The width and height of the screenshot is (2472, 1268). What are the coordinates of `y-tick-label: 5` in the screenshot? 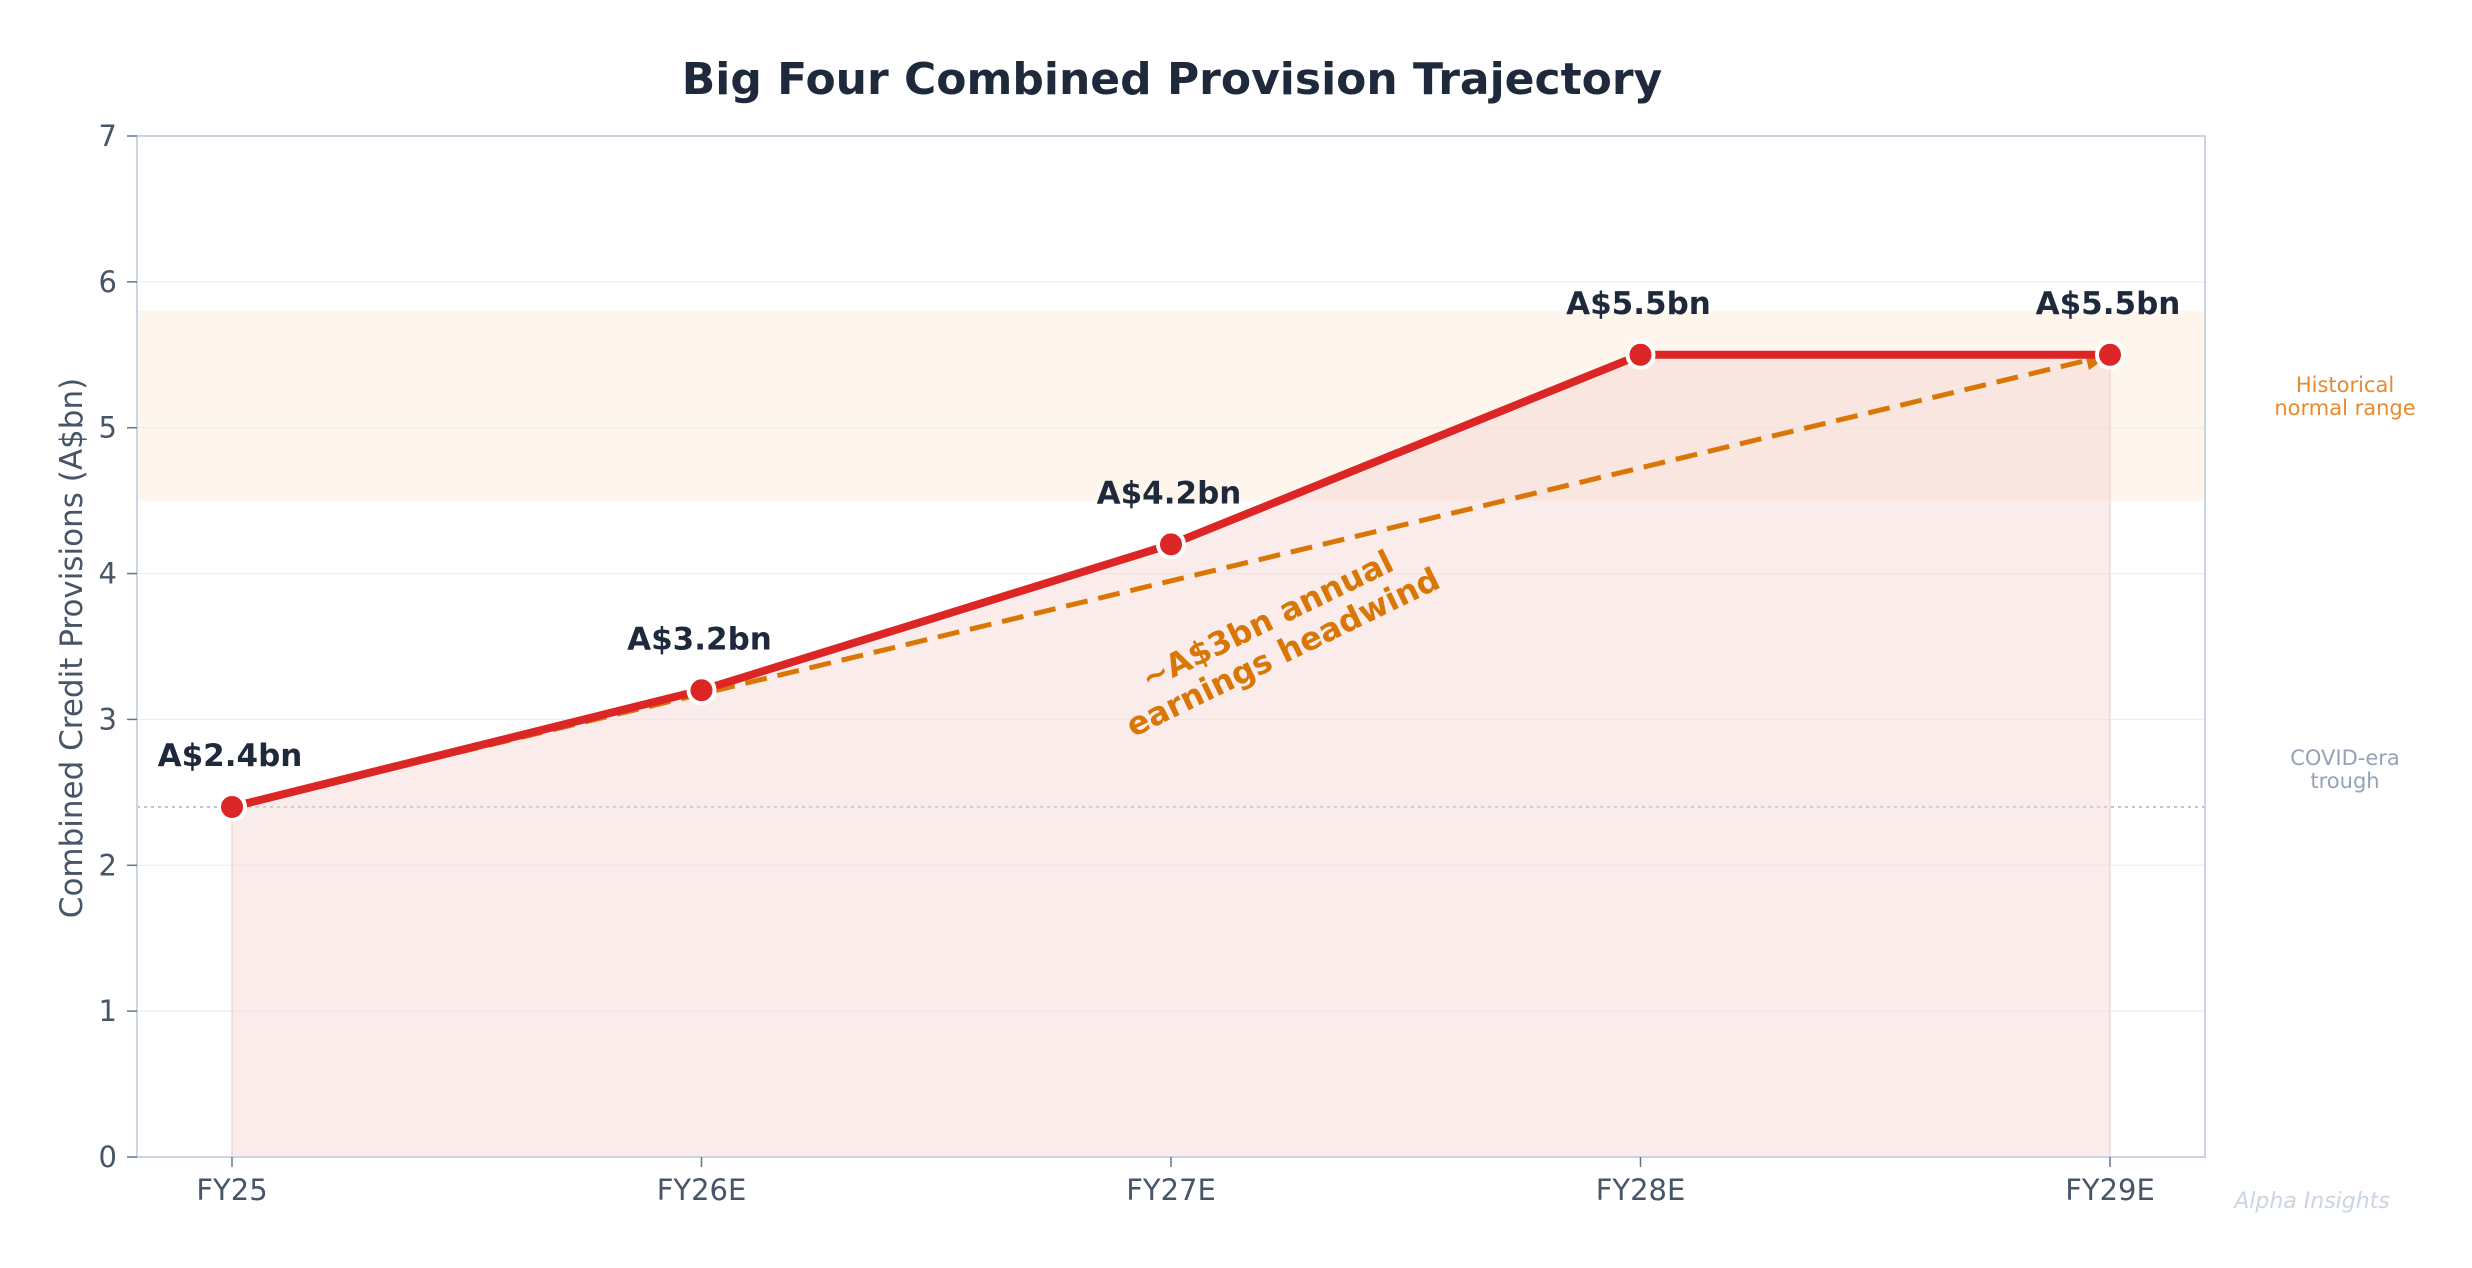 It's located at (108, 428).